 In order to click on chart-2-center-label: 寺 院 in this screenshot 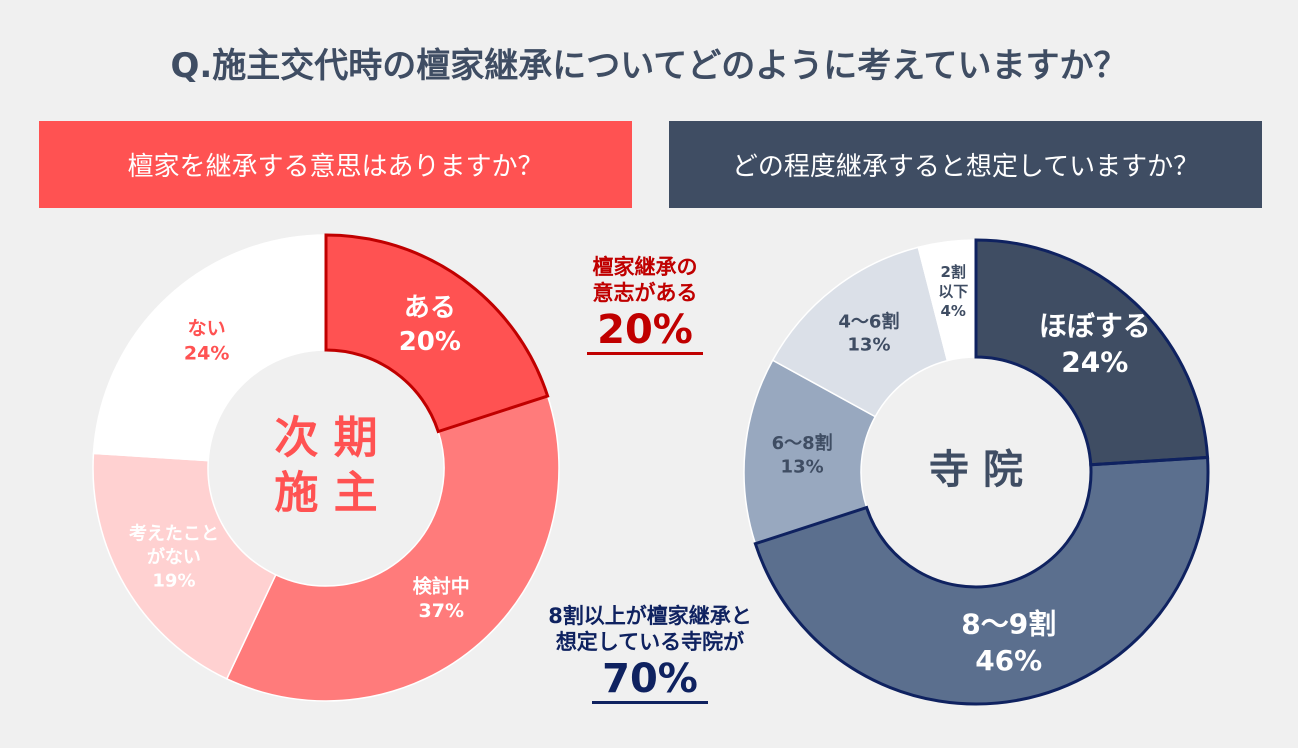, I will do `click(976, 470)`.